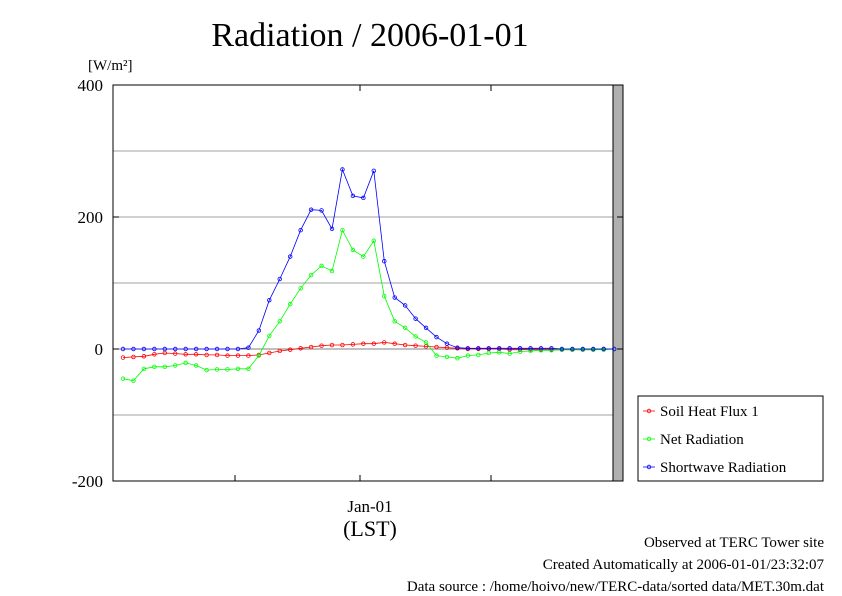  I want to click on legend-label: Shortwave Radiation, so click(723, 468).